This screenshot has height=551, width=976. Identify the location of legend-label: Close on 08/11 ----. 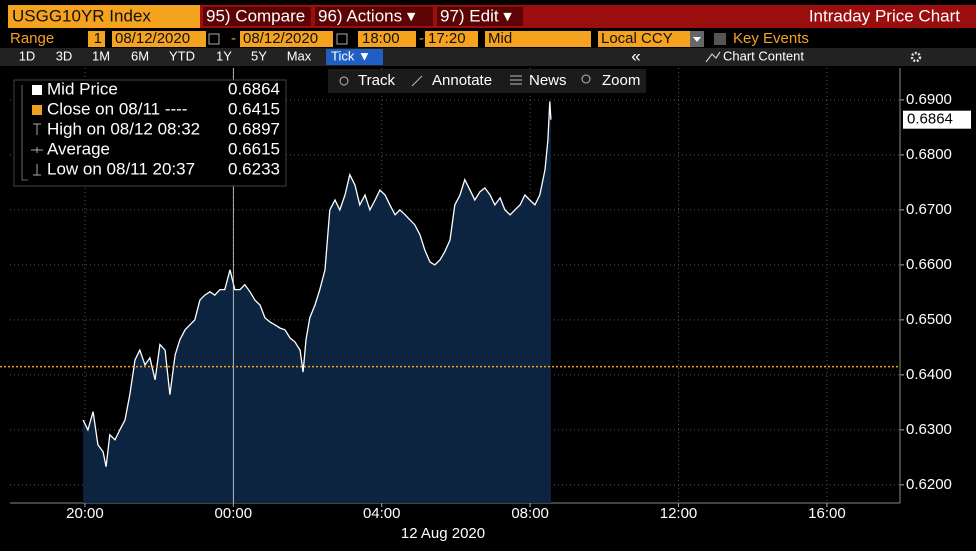
(117, 108).